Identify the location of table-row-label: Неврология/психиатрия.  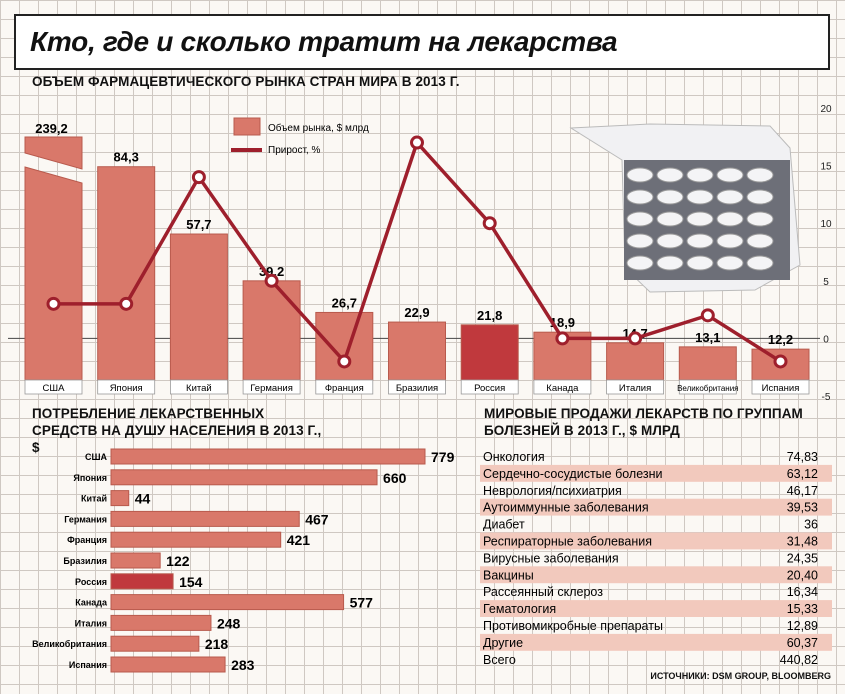
(552, 491).